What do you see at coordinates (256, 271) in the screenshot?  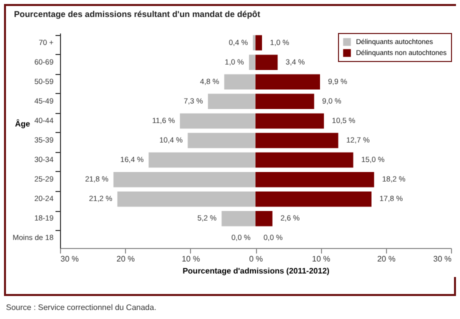 I see `x-axis-title: Pourcentage d'admissions (2011-2012)` at bounding box center [256, 271].